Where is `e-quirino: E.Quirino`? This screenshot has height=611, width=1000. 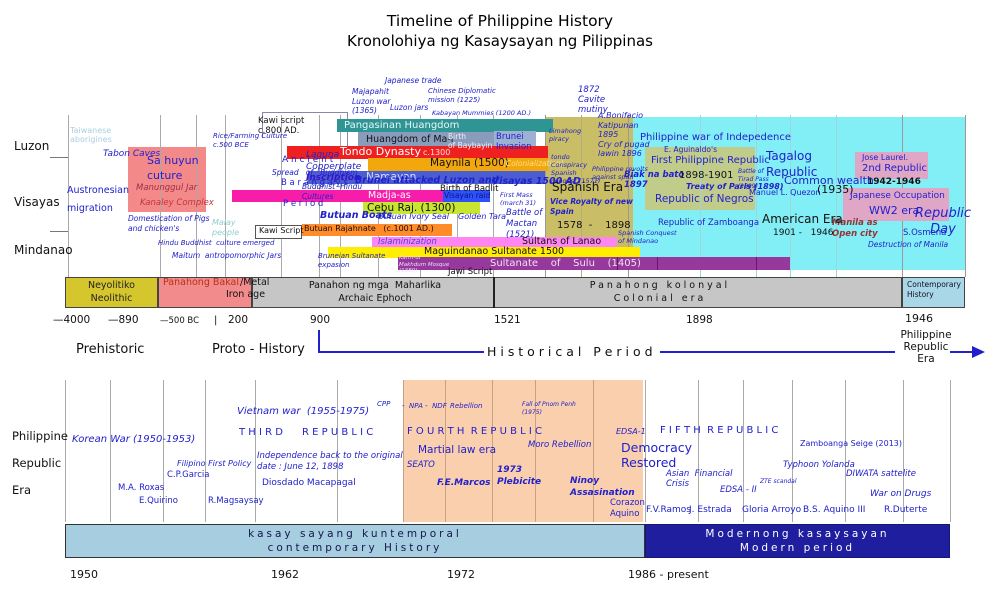
e-quirino: E.Quirino is located at coordinates (158, 501).